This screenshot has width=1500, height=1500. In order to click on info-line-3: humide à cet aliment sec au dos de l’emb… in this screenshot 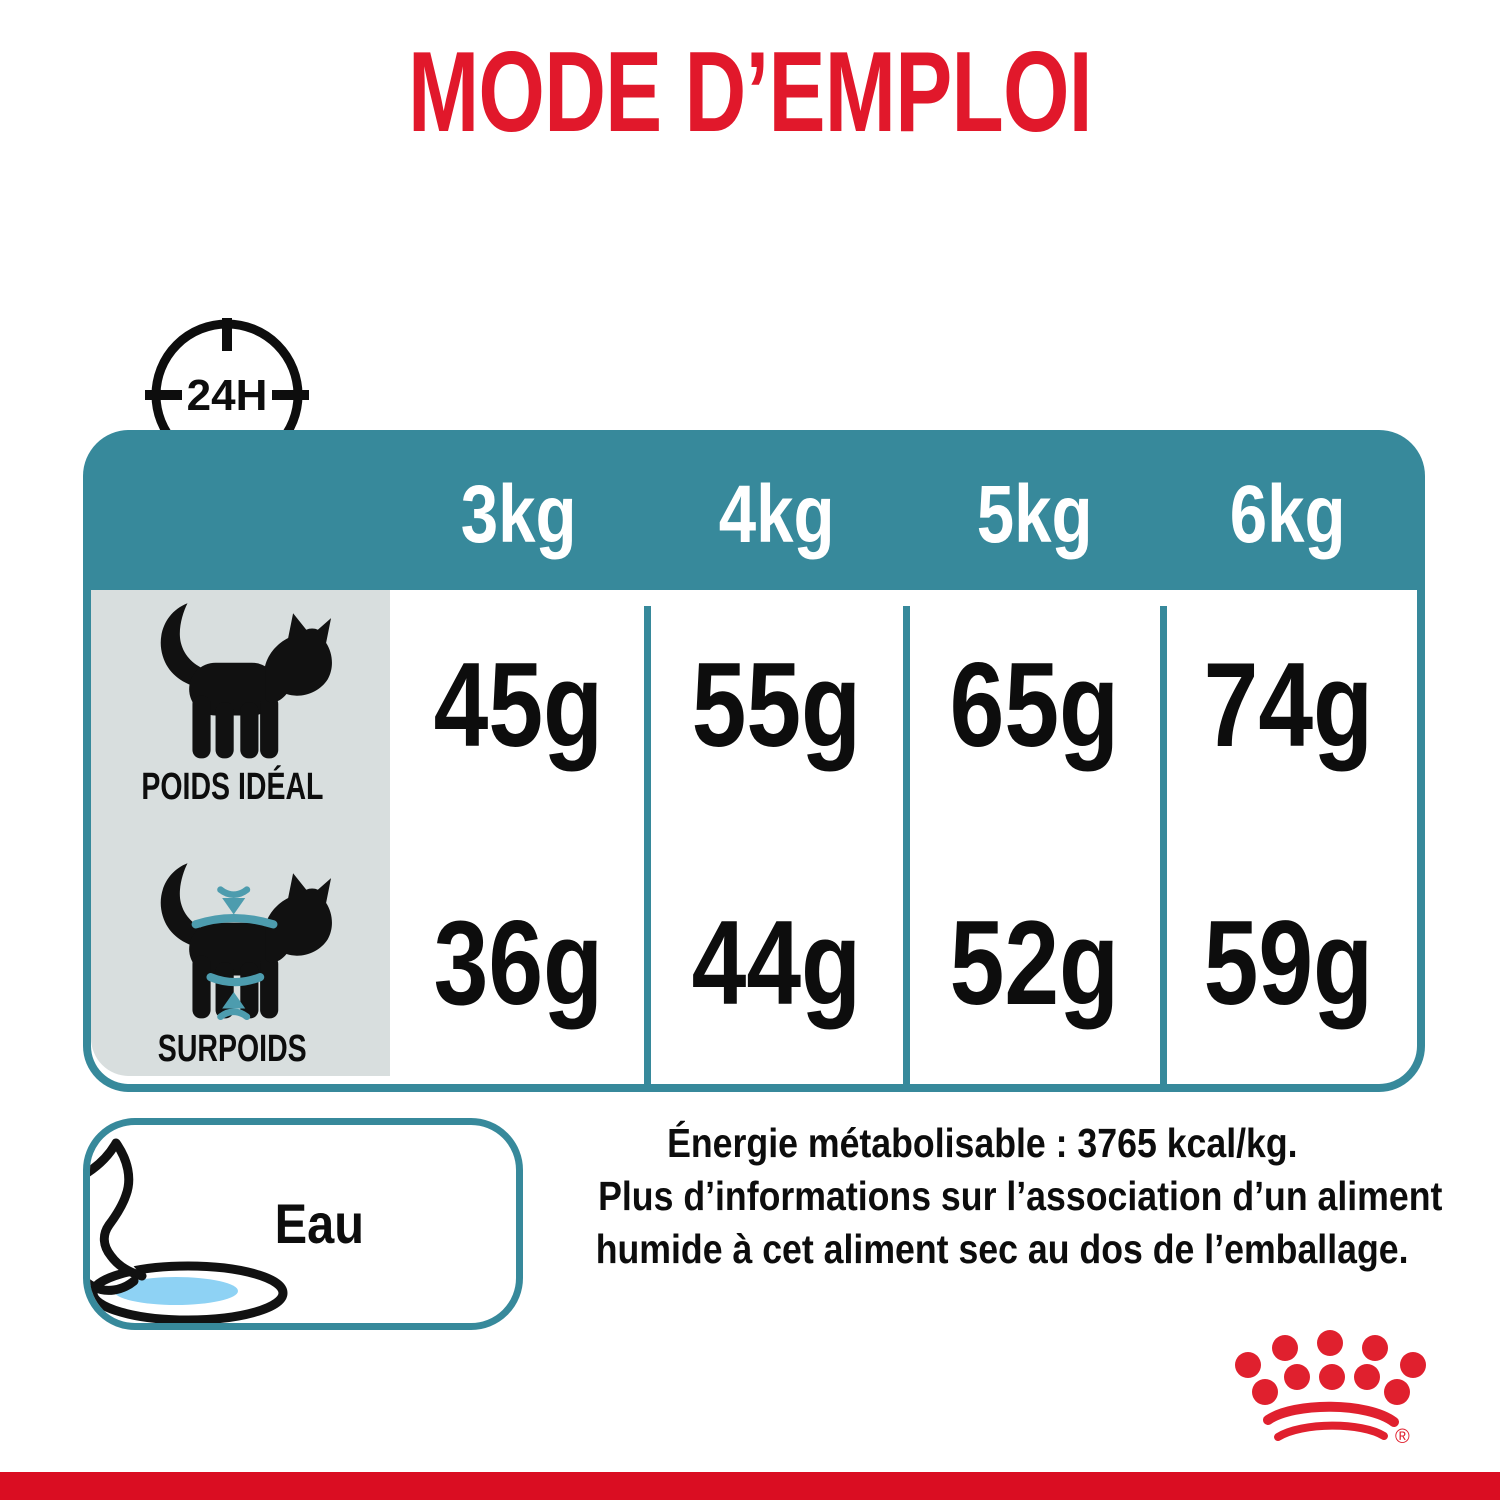, I will do `click(1002, 1249)`.